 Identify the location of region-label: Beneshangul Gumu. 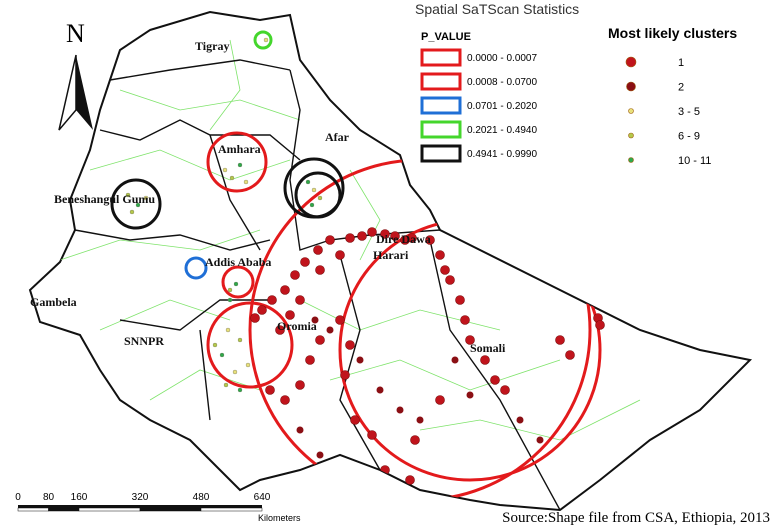
(104, 199).